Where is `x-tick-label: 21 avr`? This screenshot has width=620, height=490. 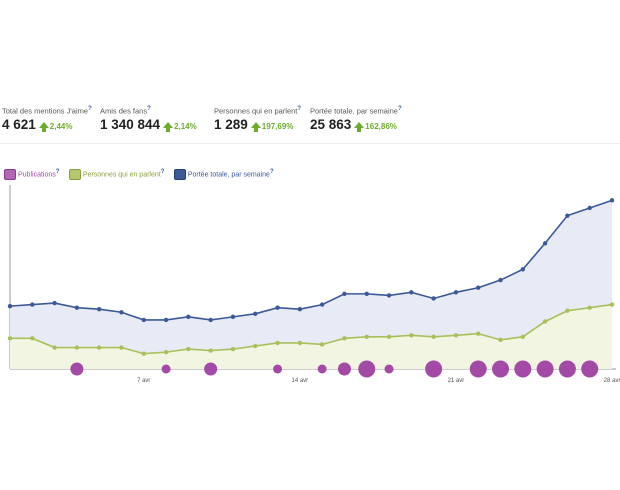
x-tick-label: 21 avr is located at coordinates (456, 381).